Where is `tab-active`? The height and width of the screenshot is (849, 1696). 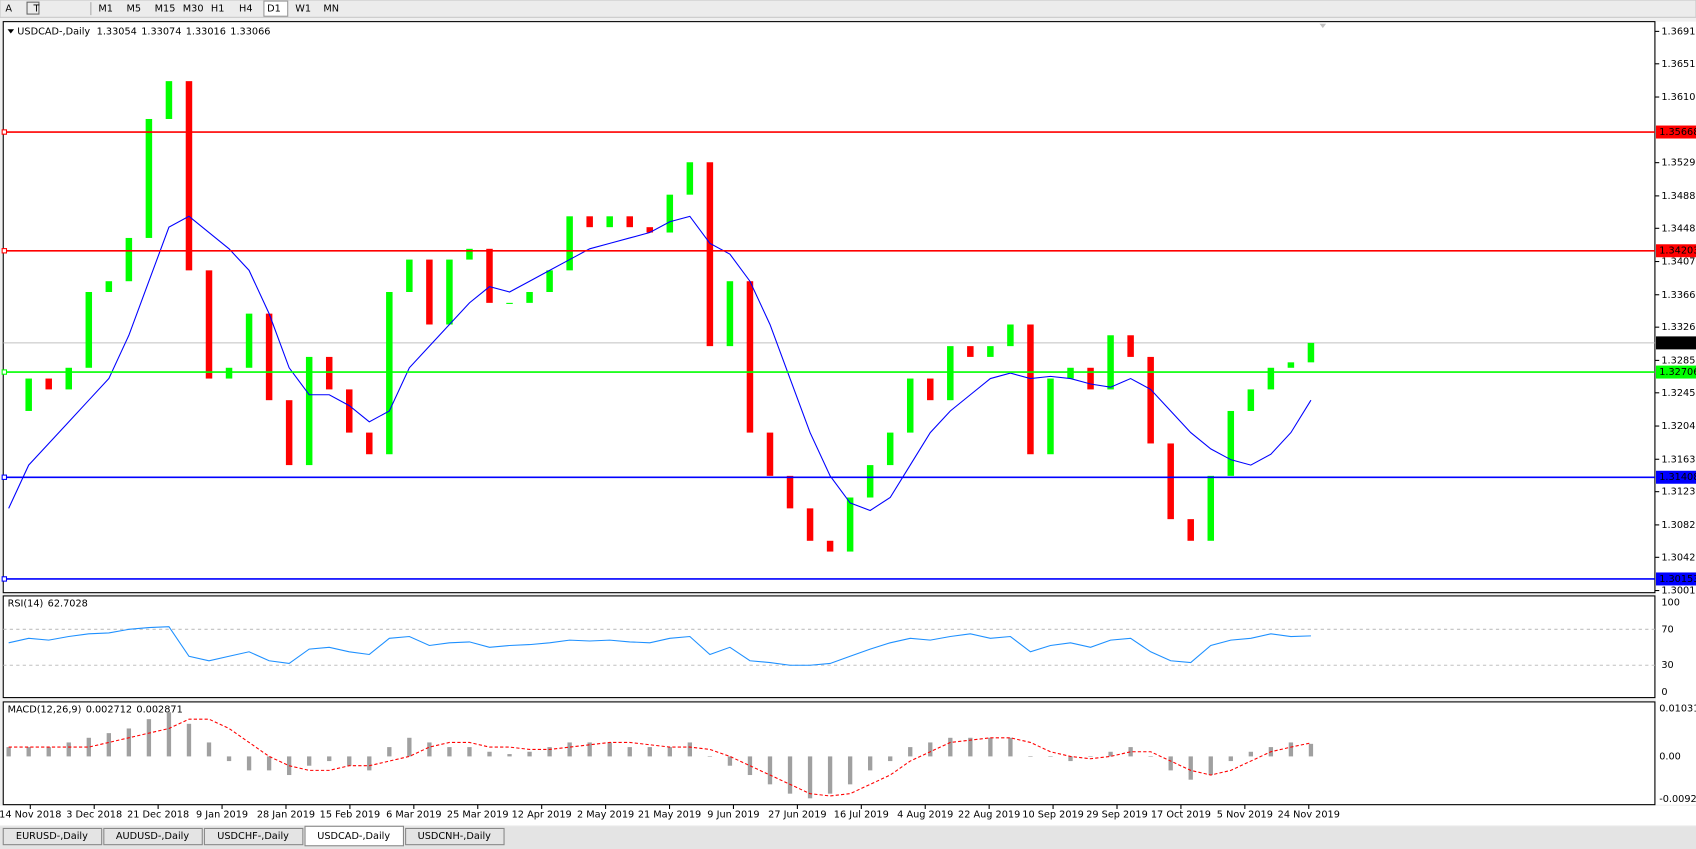
tab-active is located at coordinates (354, 836).